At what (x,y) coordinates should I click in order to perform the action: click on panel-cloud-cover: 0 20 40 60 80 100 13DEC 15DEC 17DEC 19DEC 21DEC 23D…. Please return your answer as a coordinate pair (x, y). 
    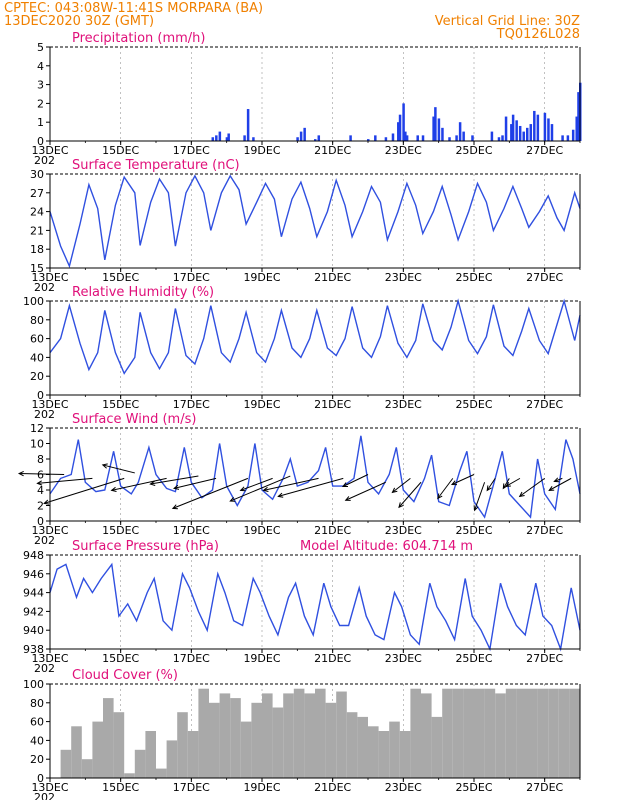
    Looking at the image, I should click on (302, 734).